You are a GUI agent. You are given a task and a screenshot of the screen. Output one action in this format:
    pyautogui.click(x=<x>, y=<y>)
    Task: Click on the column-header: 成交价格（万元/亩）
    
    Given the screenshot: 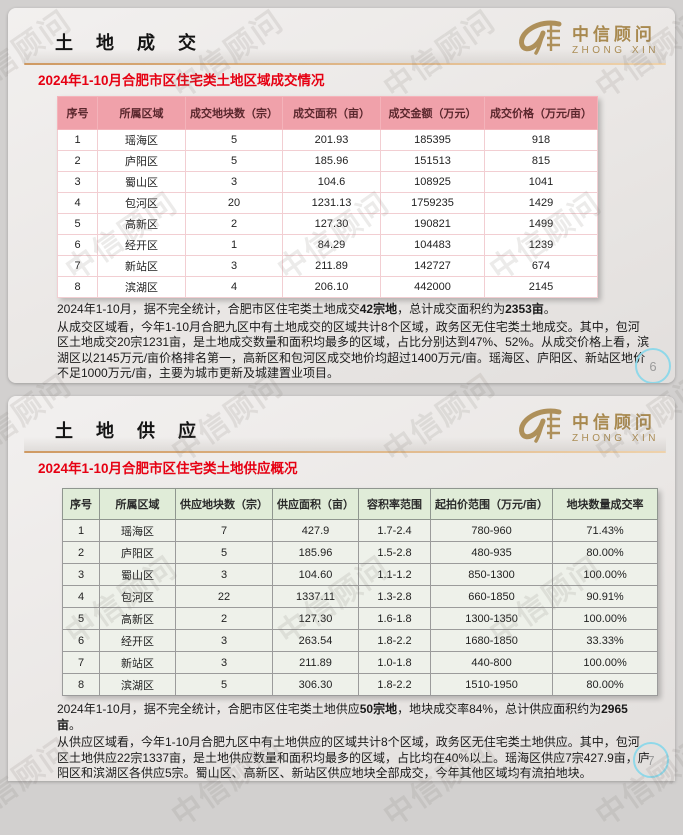 What is the action you would take?
    pyautogui.click(x=541, y=113)
    